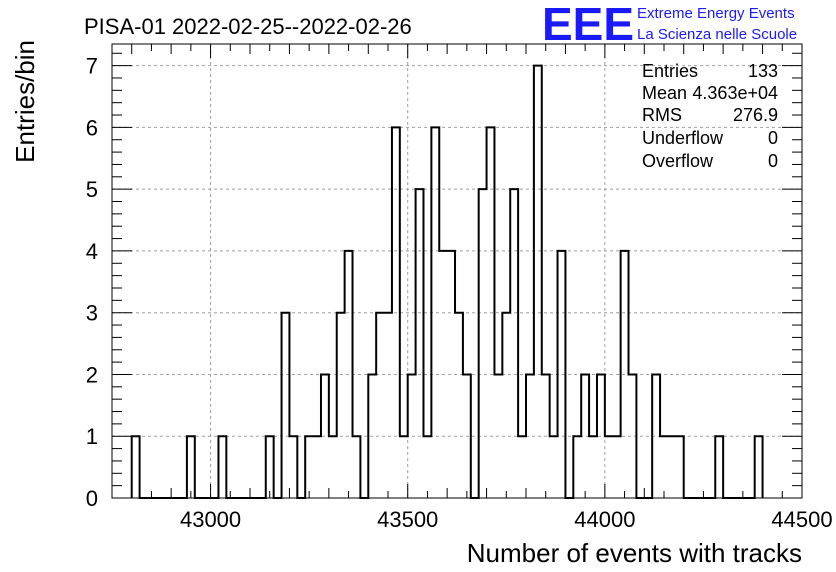  Describe the element at coordinates (92, 313) in the screenshot. I see `y-tick-label: 3` at that location.